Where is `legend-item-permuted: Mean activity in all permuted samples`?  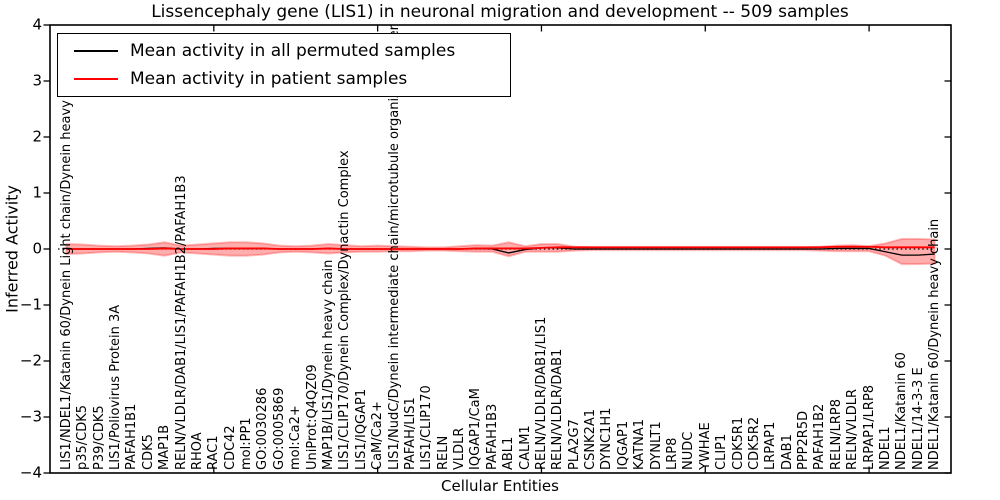
legend-item-permuted: Mean activity in all permuted samples is located at coordinates (284, 51).